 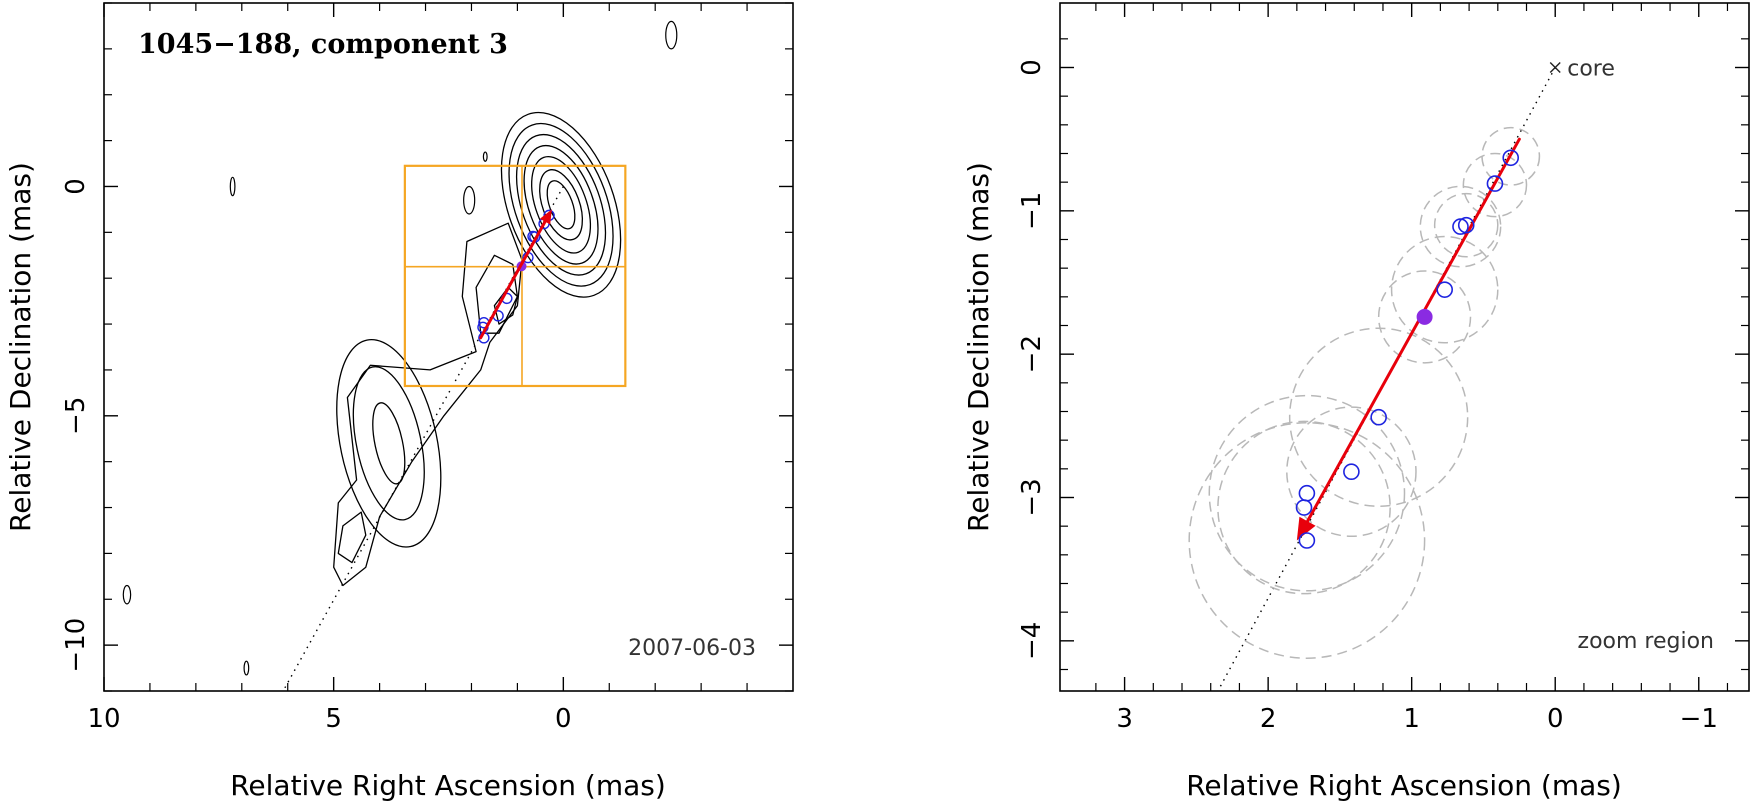 I want to click on x-tick-label: 10, so click(x=103, y=719).